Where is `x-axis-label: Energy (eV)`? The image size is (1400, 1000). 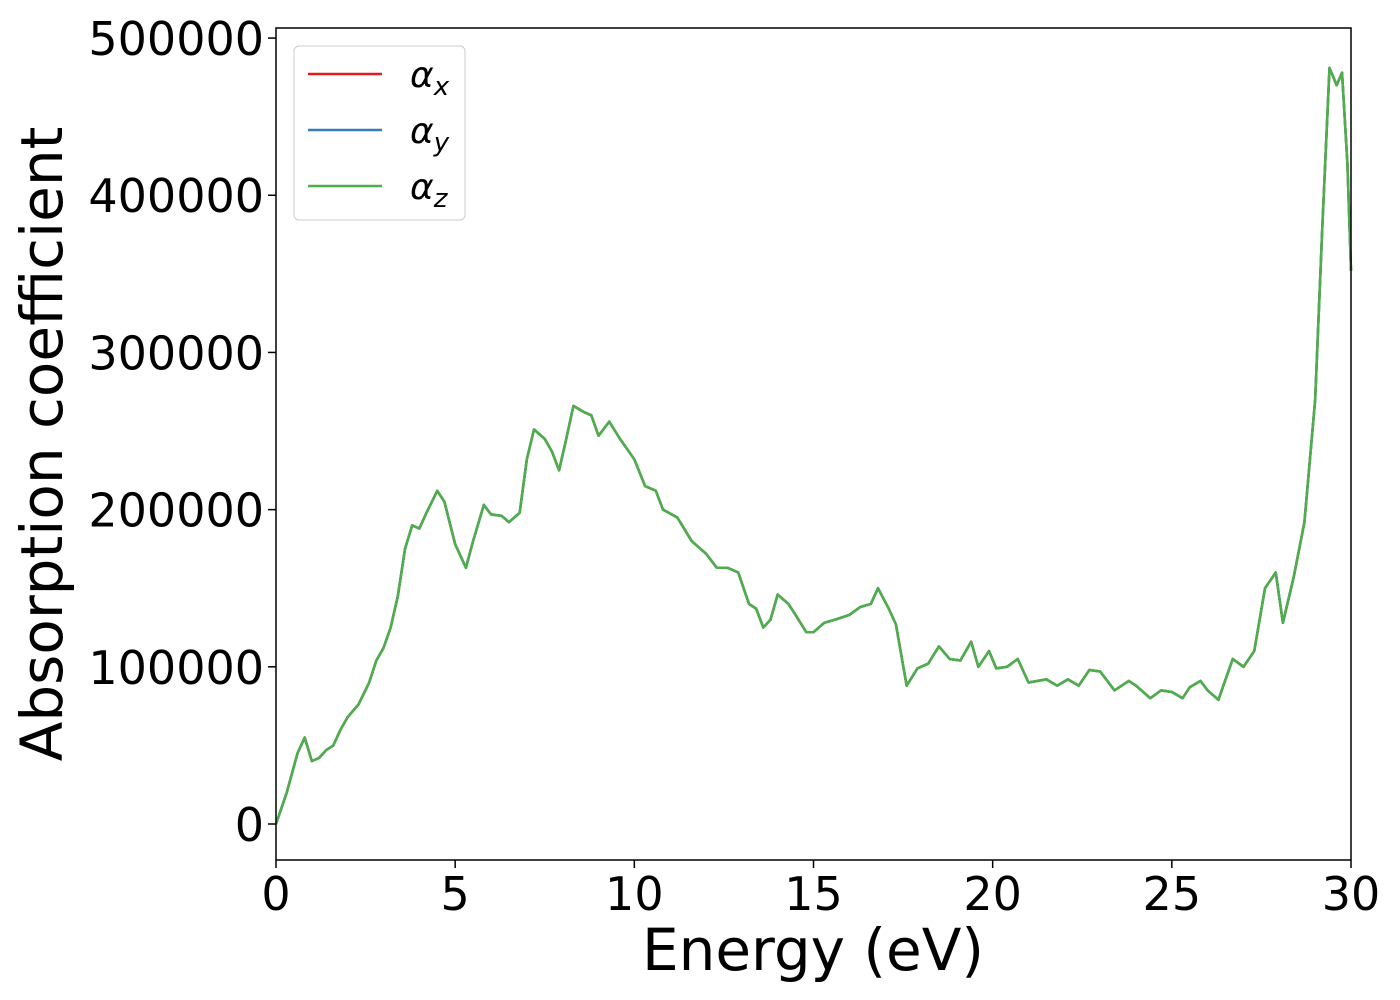
x-axis-label: Energy (eV) is located at coordinates (813, 950).